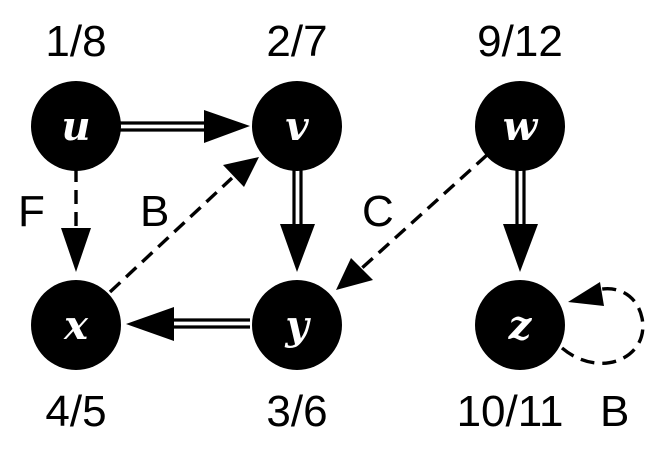 The width and height of the screenshot is (666, 458). I want to click on node-z: z, so click(520, 325).